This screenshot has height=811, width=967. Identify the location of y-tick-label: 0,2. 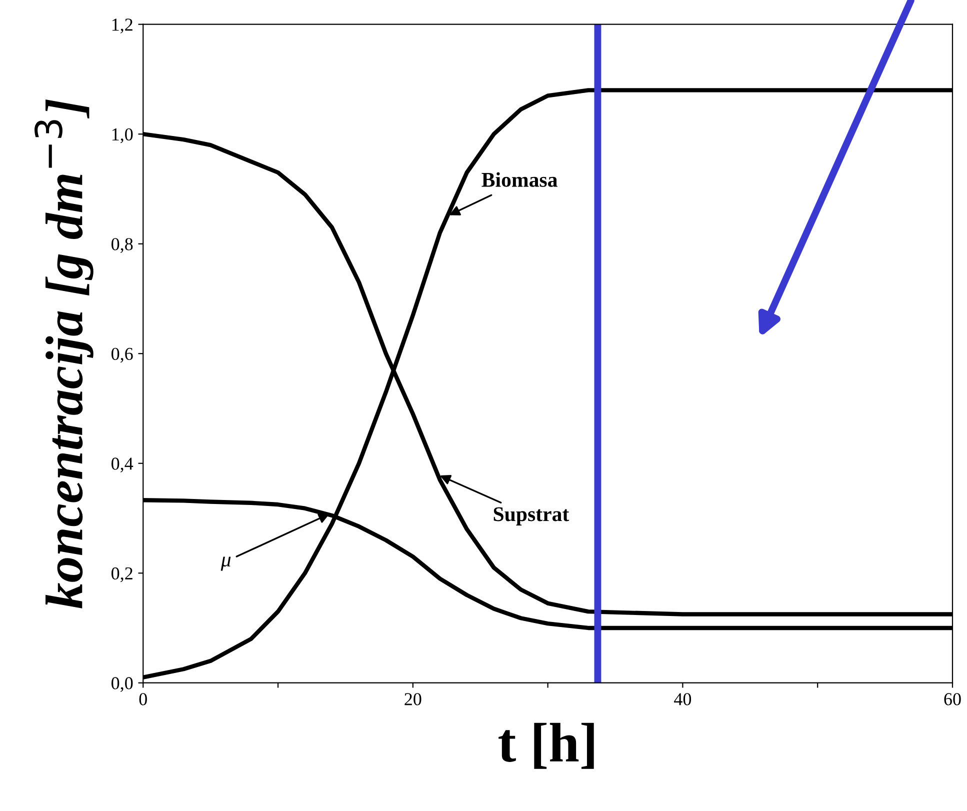
(122, 574).